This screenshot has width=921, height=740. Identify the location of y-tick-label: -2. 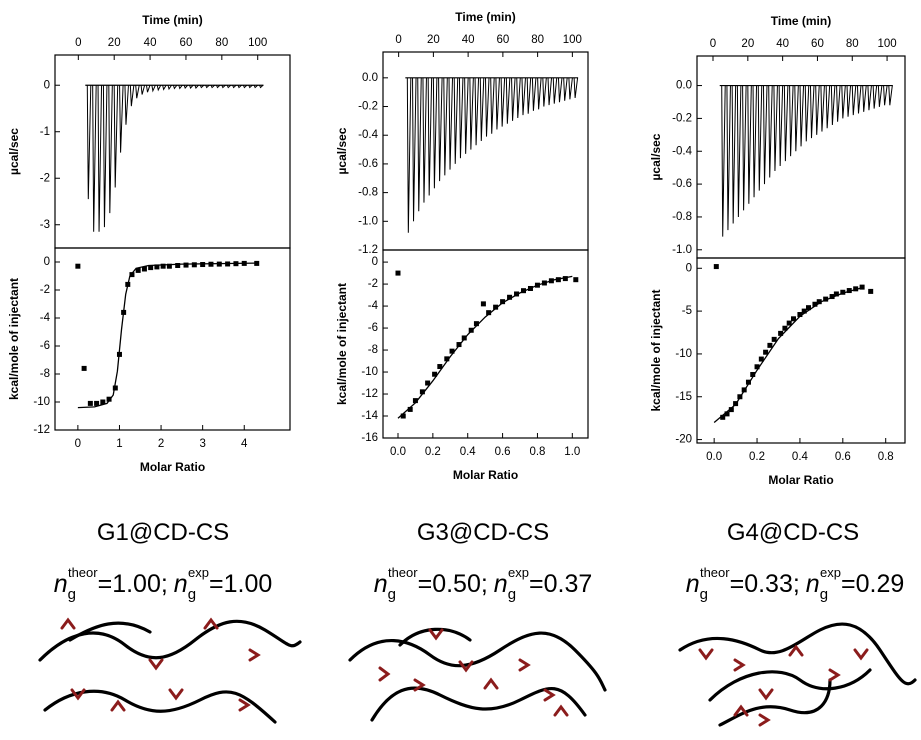
(45, 178).